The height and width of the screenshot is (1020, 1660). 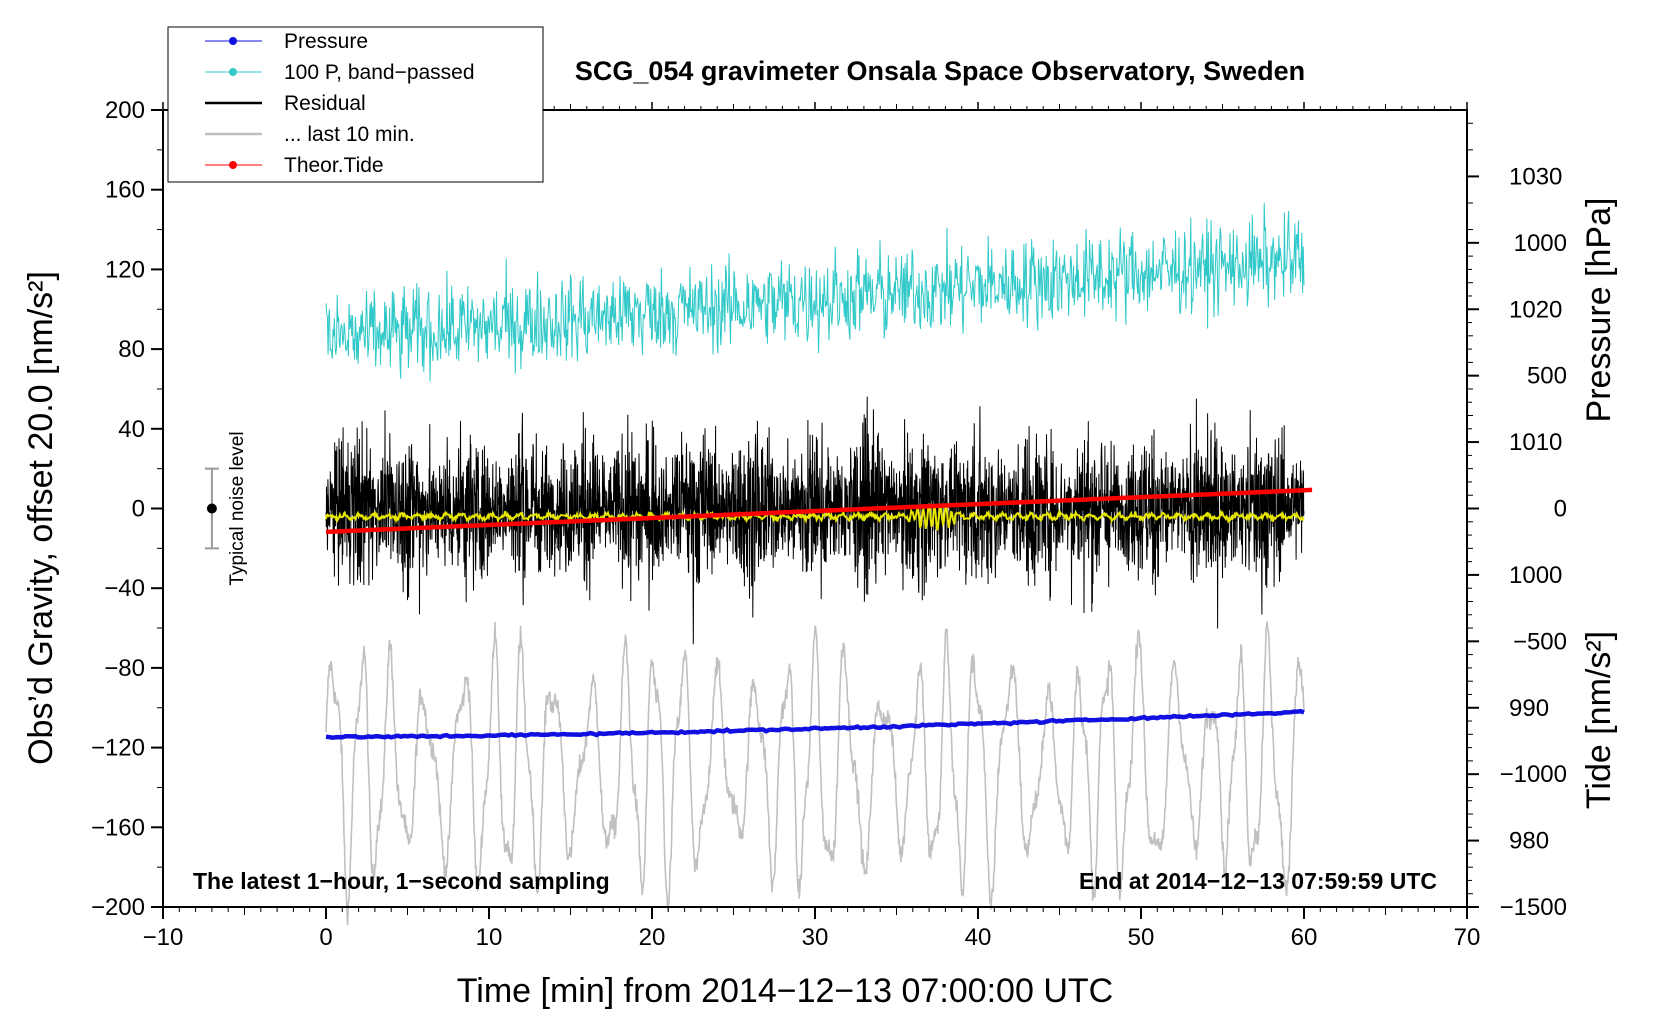 I want to click on legend-label: Theor.Tide, so click(x=334, y=165).